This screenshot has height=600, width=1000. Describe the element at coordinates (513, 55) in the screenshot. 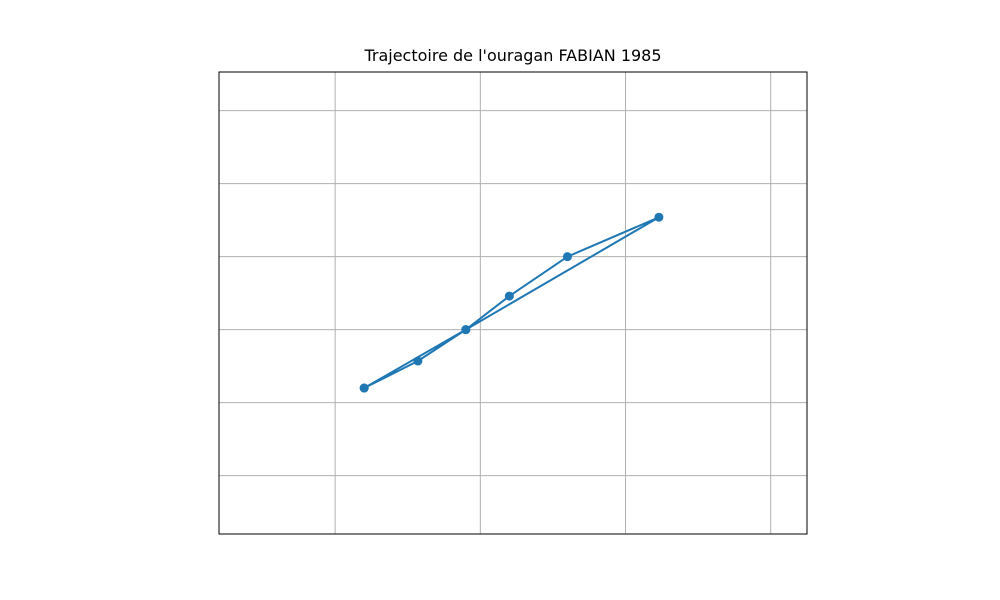

I see `chart-title: Trajectoire de l'ouragan FABIAN 1985` at that location.